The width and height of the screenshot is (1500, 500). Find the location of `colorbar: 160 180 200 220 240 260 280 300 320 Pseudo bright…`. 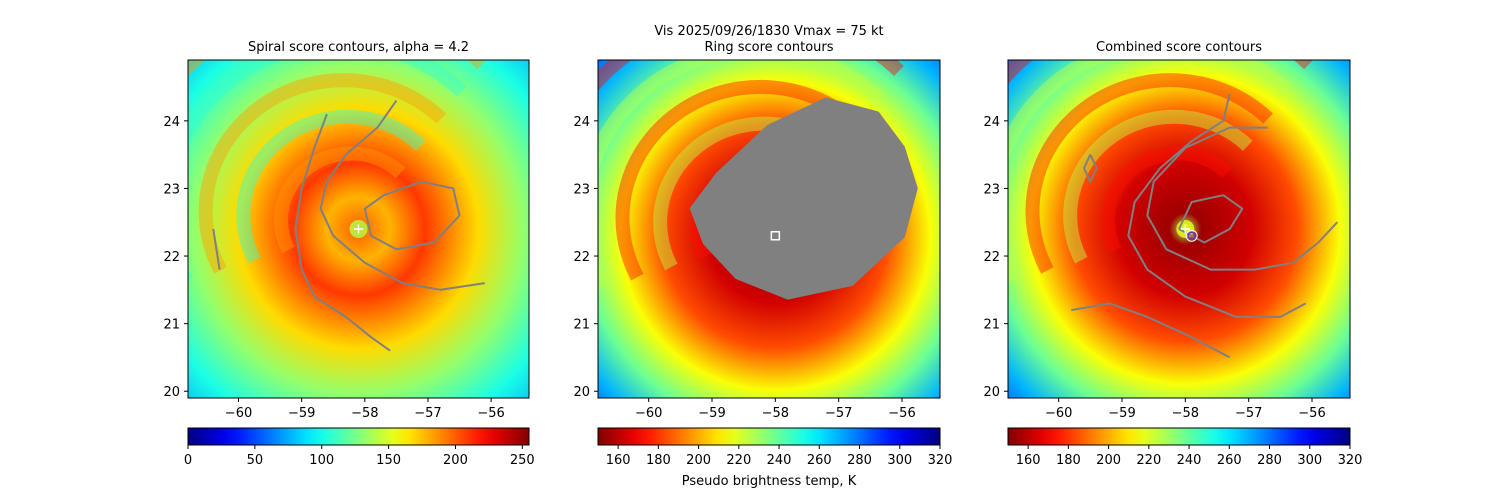

colorbar: 160 180 200 220 240 260 280 300 320 Pseudo bright… is located at coordinates (775, 458).